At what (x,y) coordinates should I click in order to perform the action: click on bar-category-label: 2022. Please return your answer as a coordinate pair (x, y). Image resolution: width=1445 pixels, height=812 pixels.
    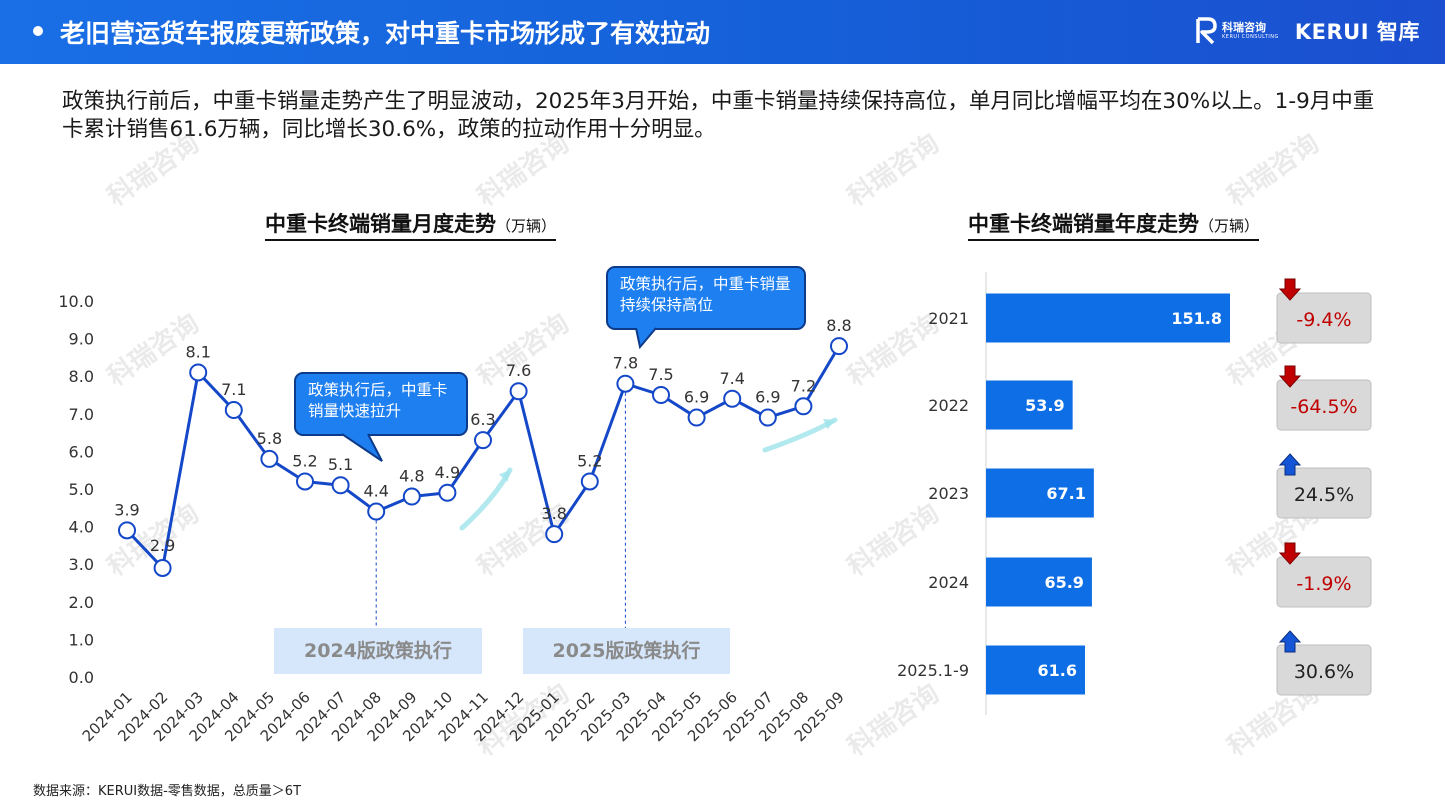
    Looking at the image, I should click on (948, 405).